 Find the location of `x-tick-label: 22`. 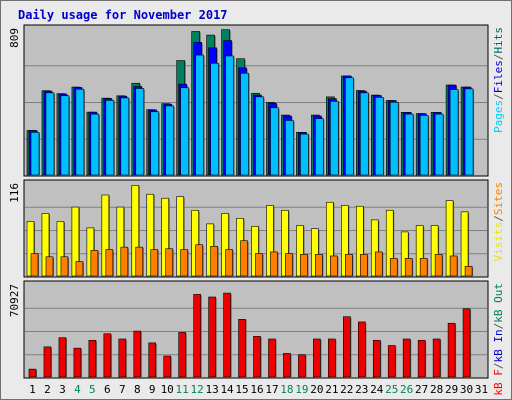

x-tick-label: 22 is located at coordinates (346, 389).